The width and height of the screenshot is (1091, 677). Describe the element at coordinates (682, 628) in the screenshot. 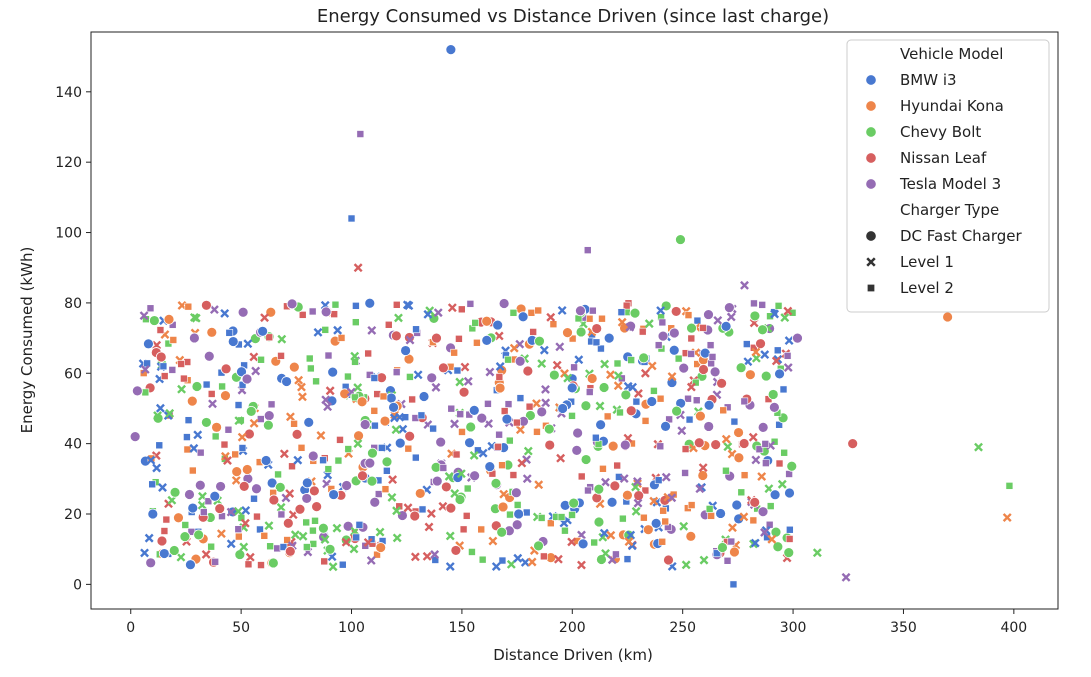

I see `x-tick-label: 250` at that location.